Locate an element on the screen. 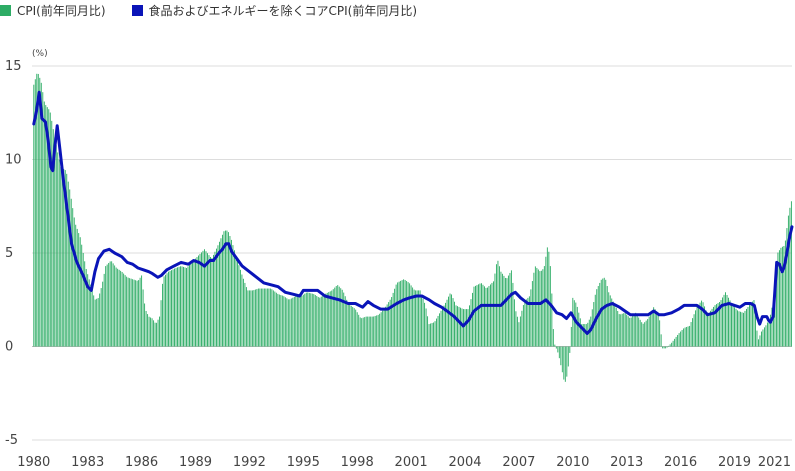 Image resolution: width=795 pixels, height=471 pixels. core-swatch-icon is located at coordinates (137, 10).